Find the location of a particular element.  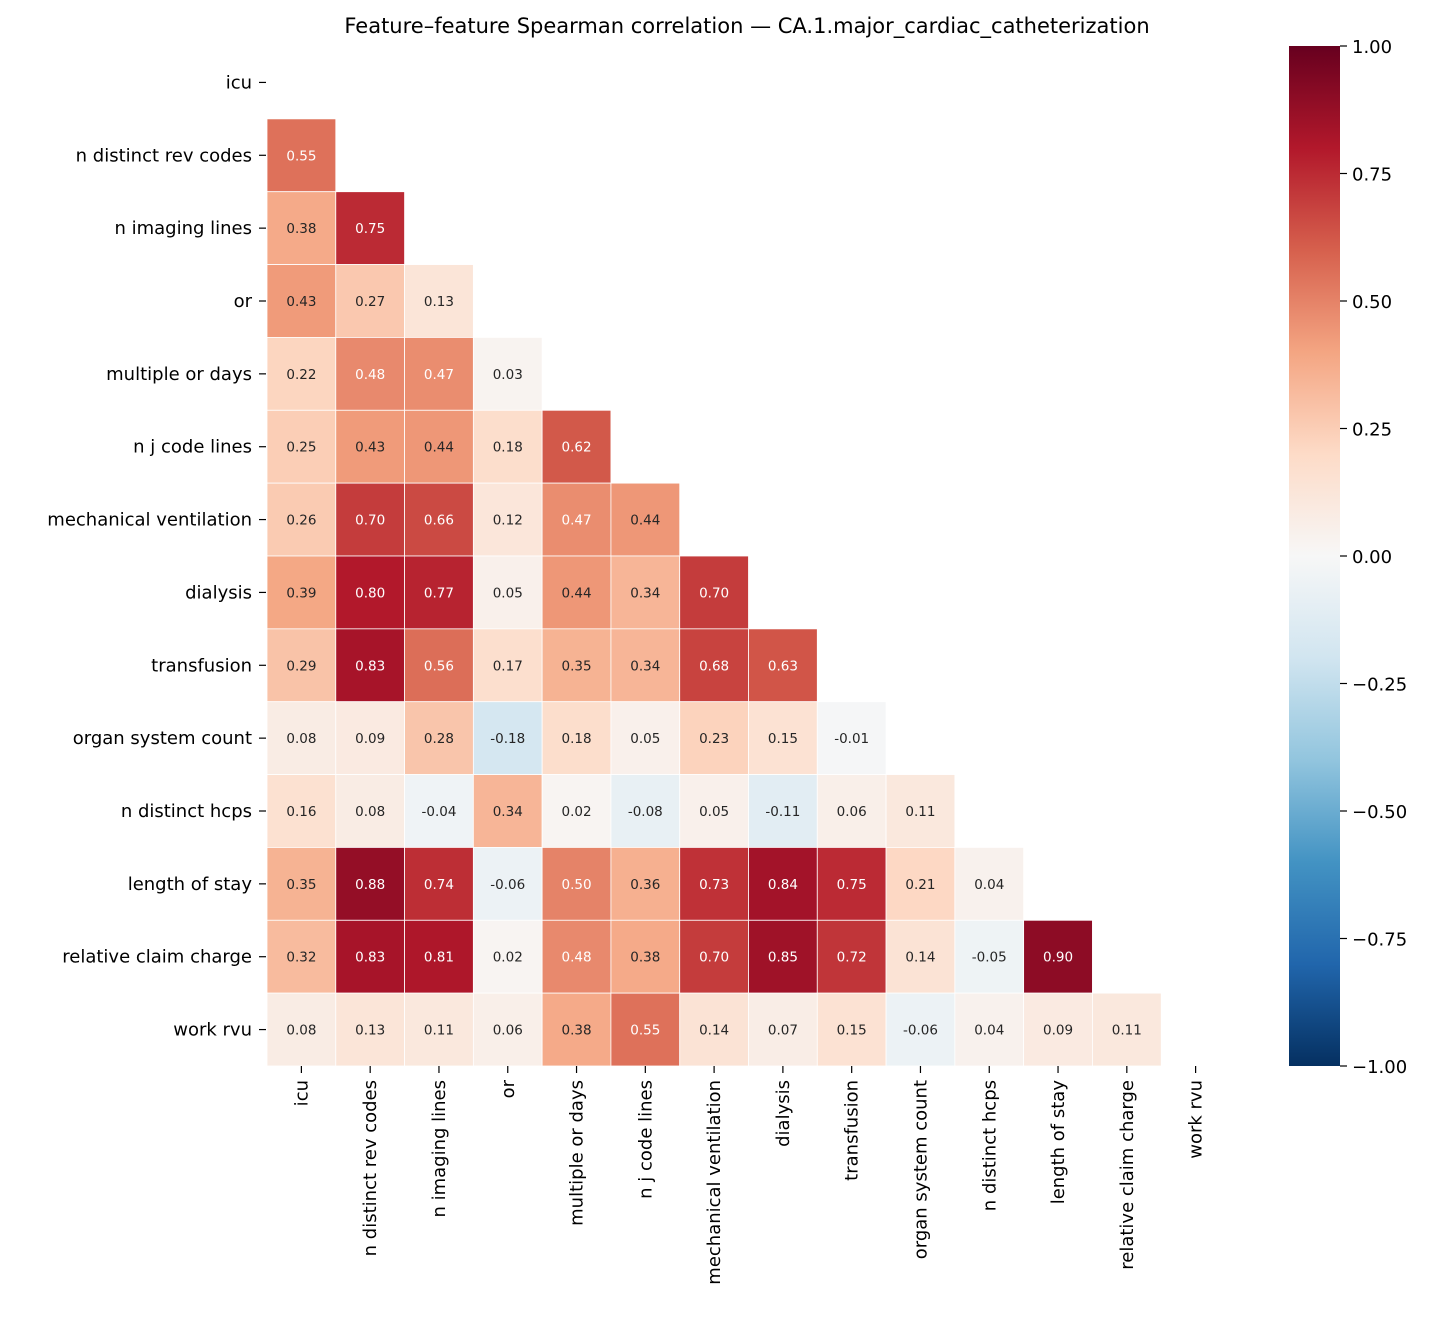

cell-annotation: 0.29 is located at coordinates (301, 666).